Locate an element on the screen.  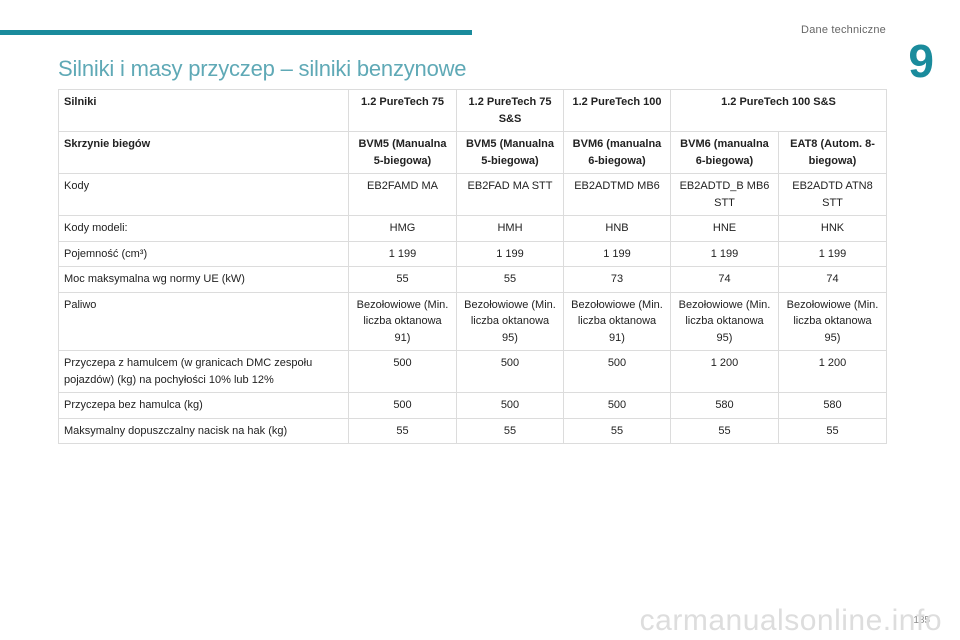
table-cell: HNK is located at coordinates (832, 228).